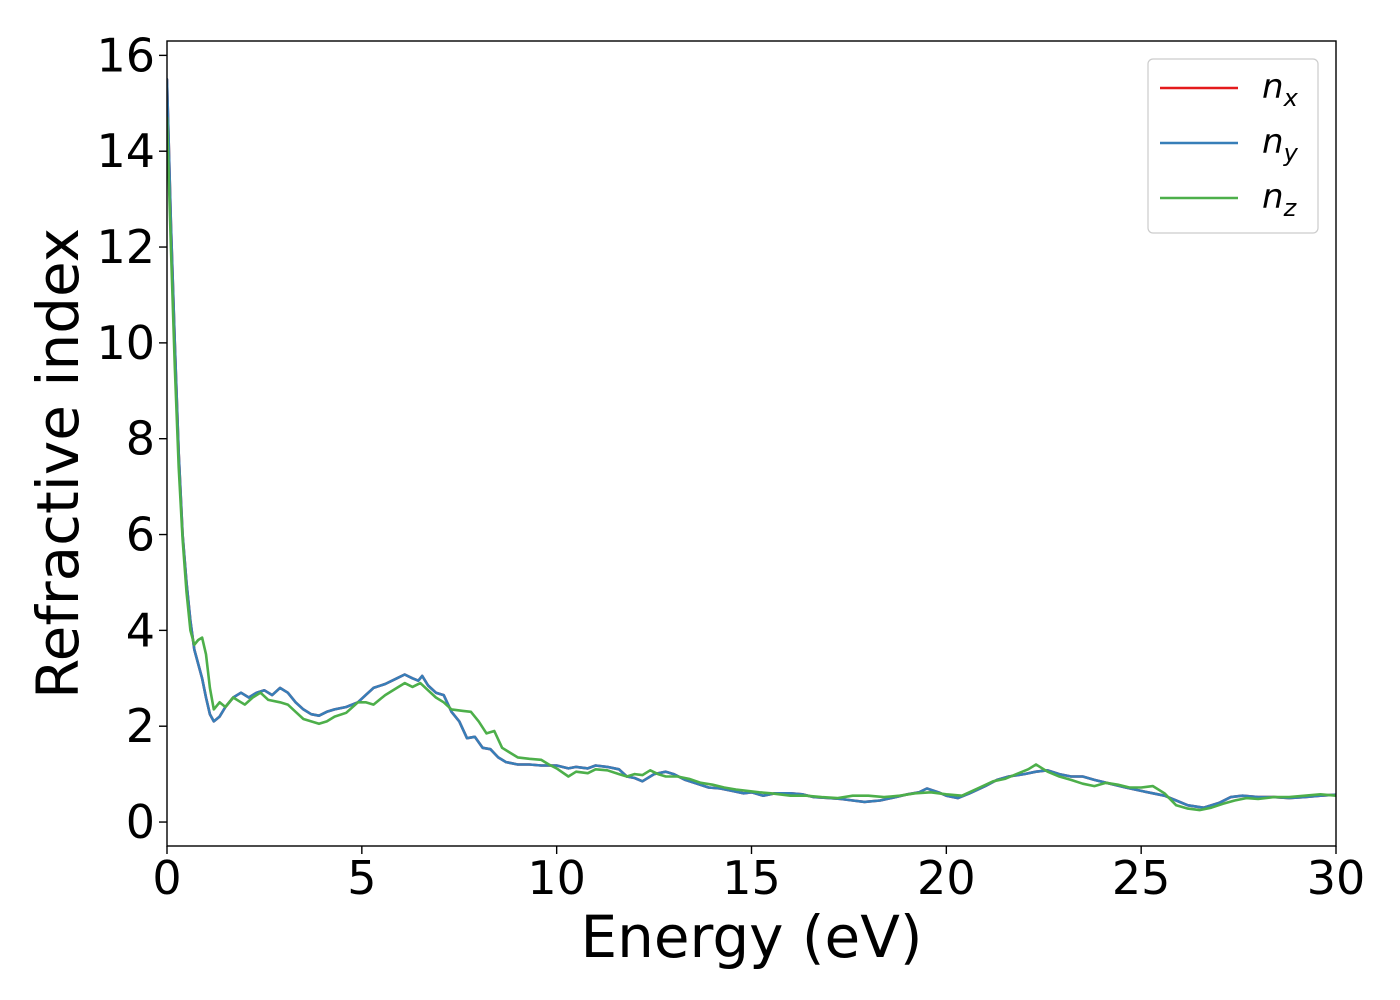  What do you see at coordinates (140, 630) in the screenshot?
I see `y-tick-label: 4` at bounding box center [140, 630].